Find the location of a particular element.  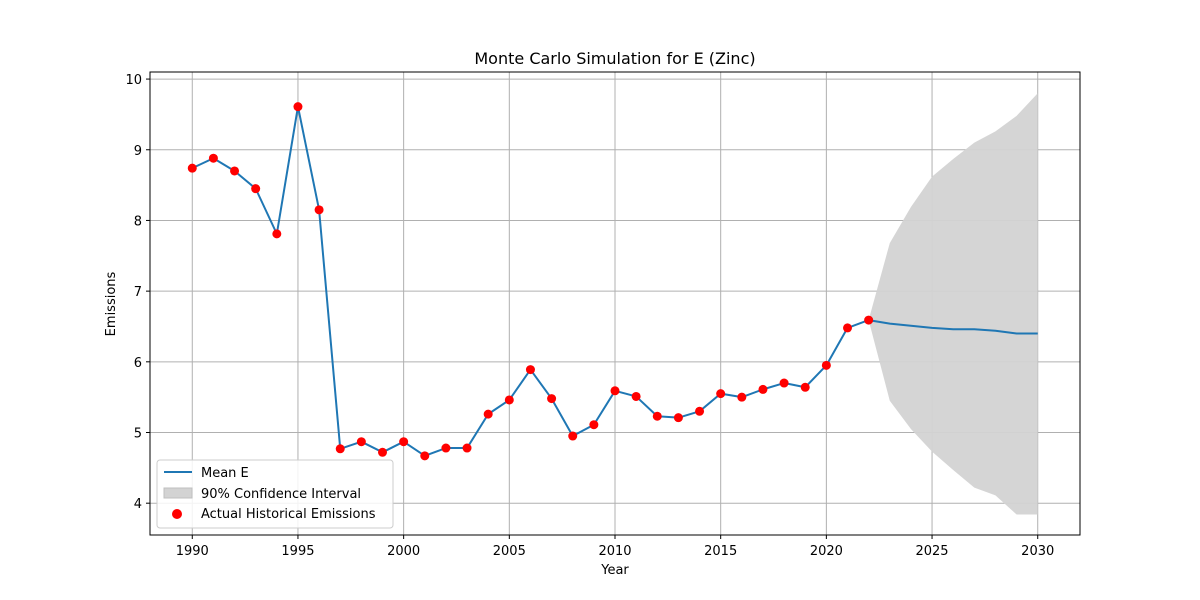

x-tick-label: 1995 is located at coordinates (297, 551).